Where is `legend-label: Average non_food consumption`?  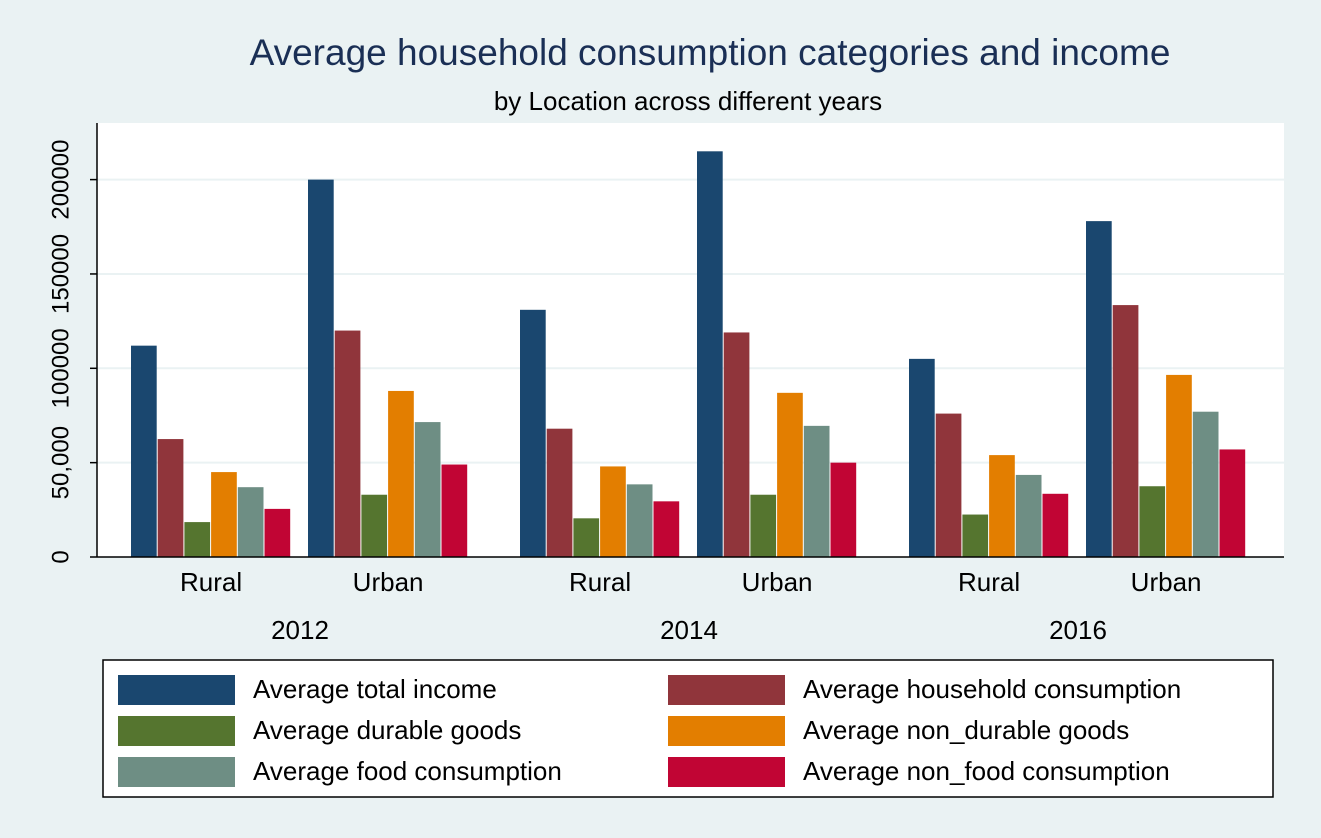 legend-label: Average non_food consumption is located at coordinates (986, 771).